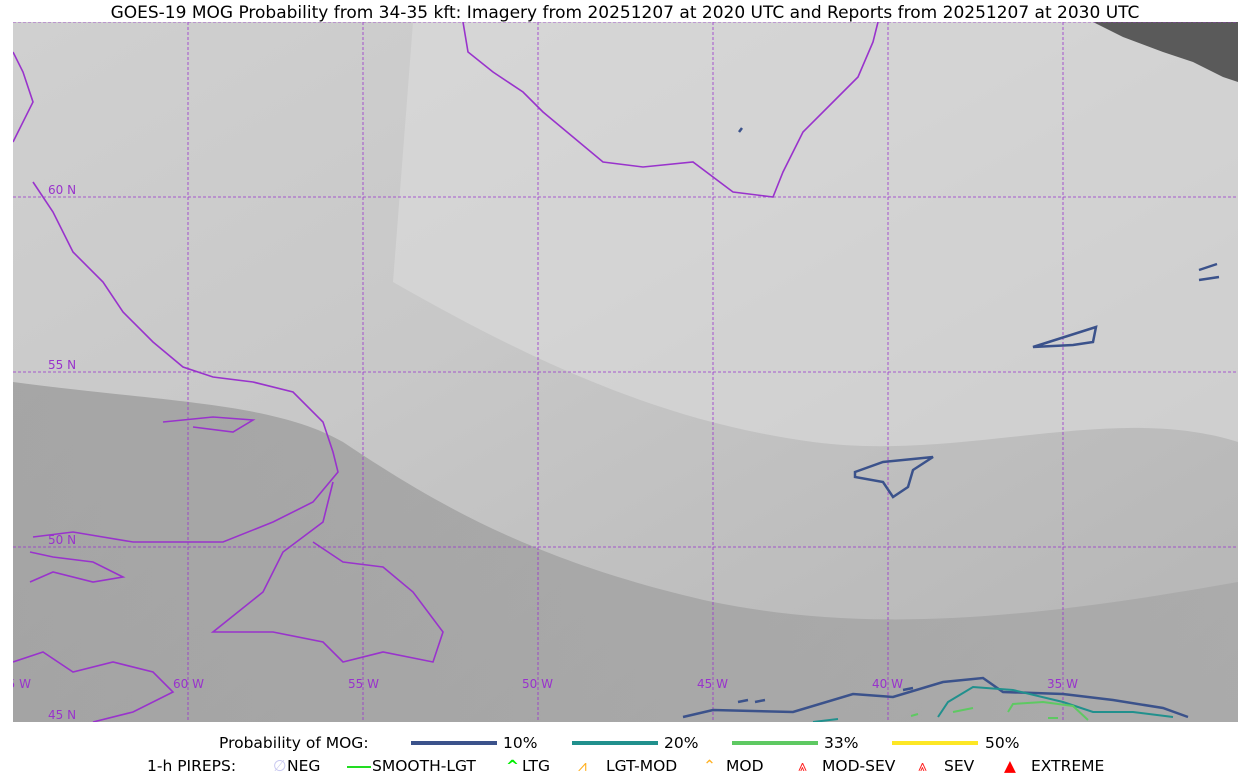 The height and width of the screenshot is (782, 1250). What do you see at coordinates (62, 190) in the screenshot?
I see `lat-label: 60 N` at bounding box center [62, 190].